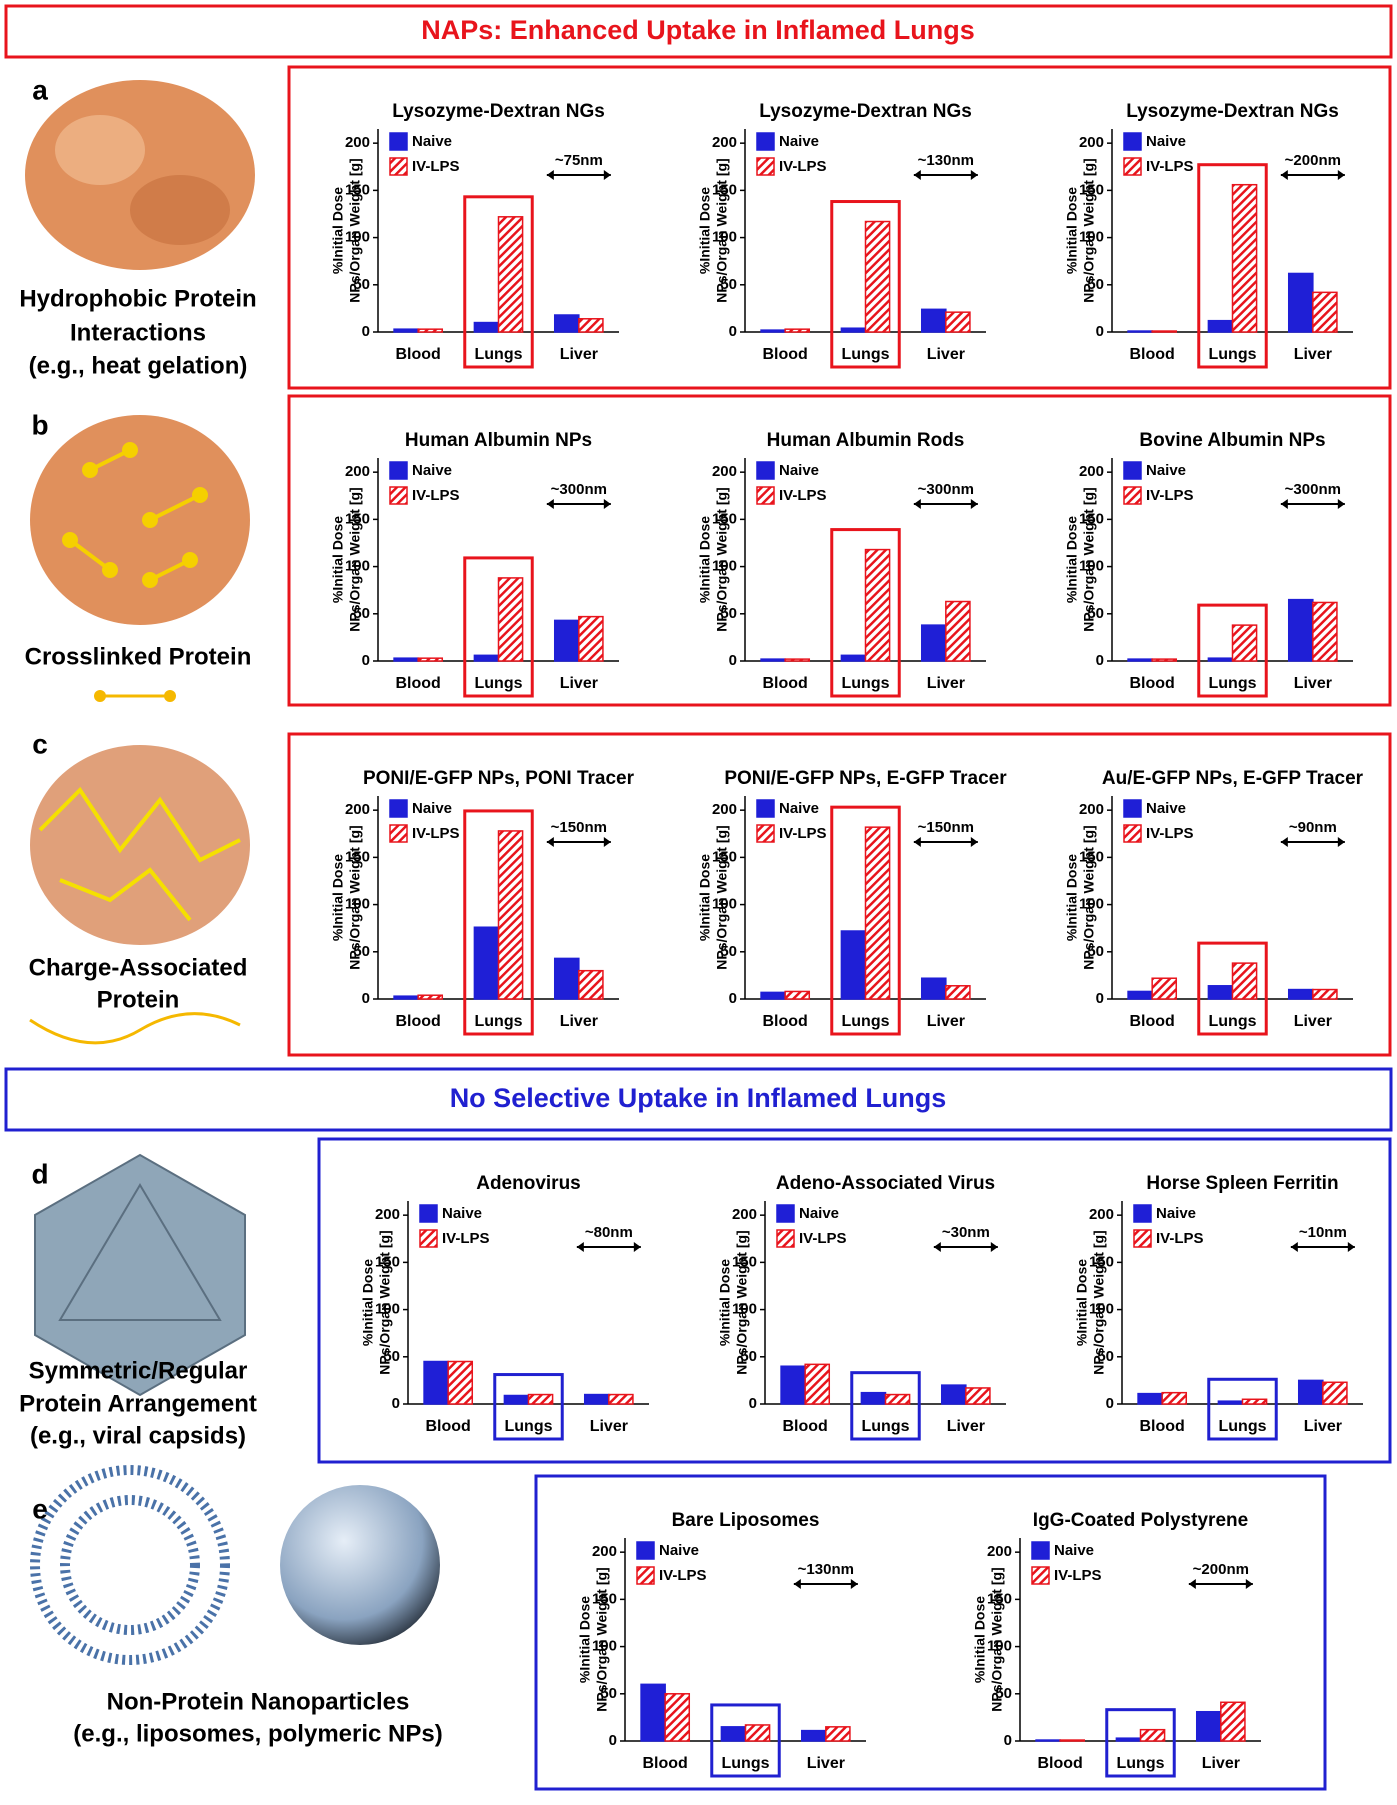  I want to click on panel-caption: (e.g., liposomes, polymeric NPs), so click(257, 1733).